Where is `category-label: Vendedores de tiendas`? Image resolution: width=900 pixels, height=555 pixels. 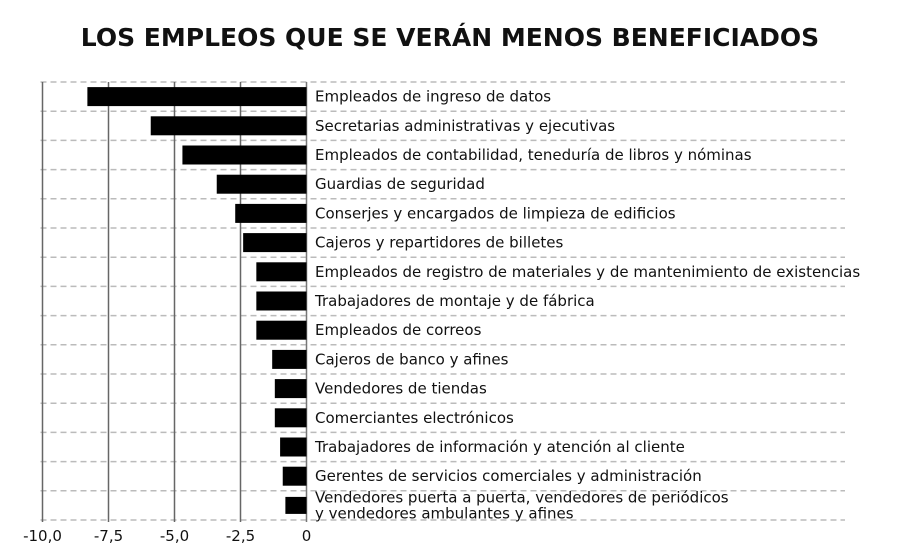 category-label: Vendedores de tiendas is located at coordinates (401, 389).